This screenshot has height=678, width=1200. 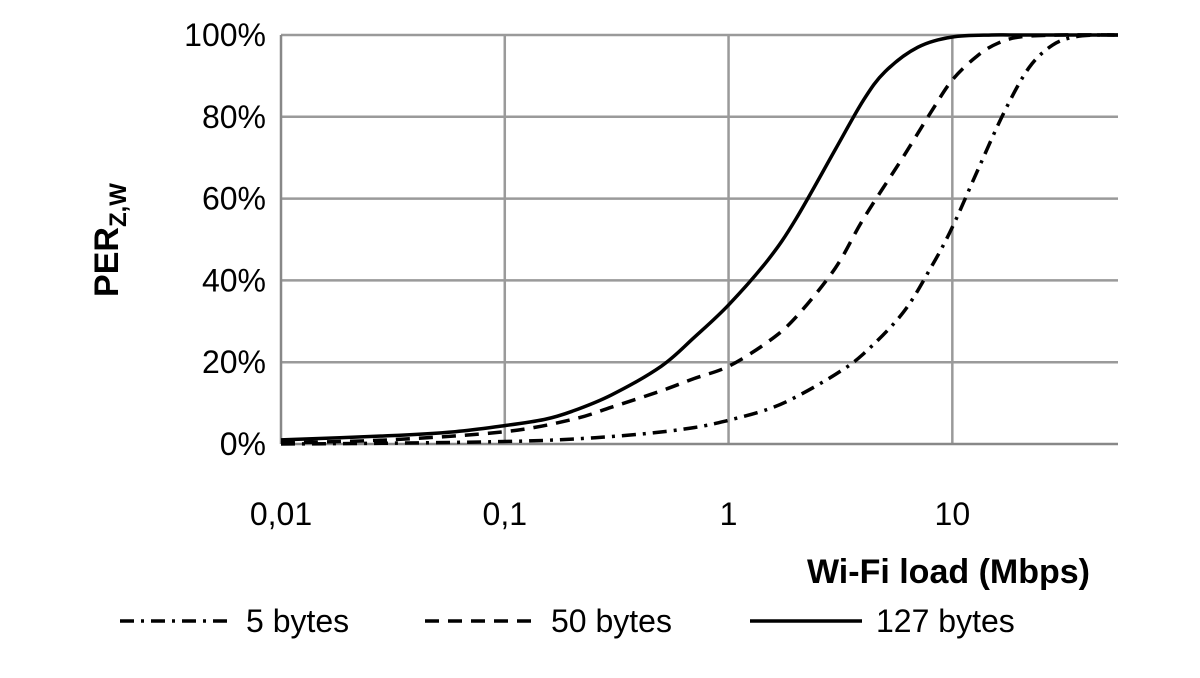 What do you see at coordinates (234, 117) in the screenshot?
I see `y-tick-label: 80%` at bounding box center [234, 117].